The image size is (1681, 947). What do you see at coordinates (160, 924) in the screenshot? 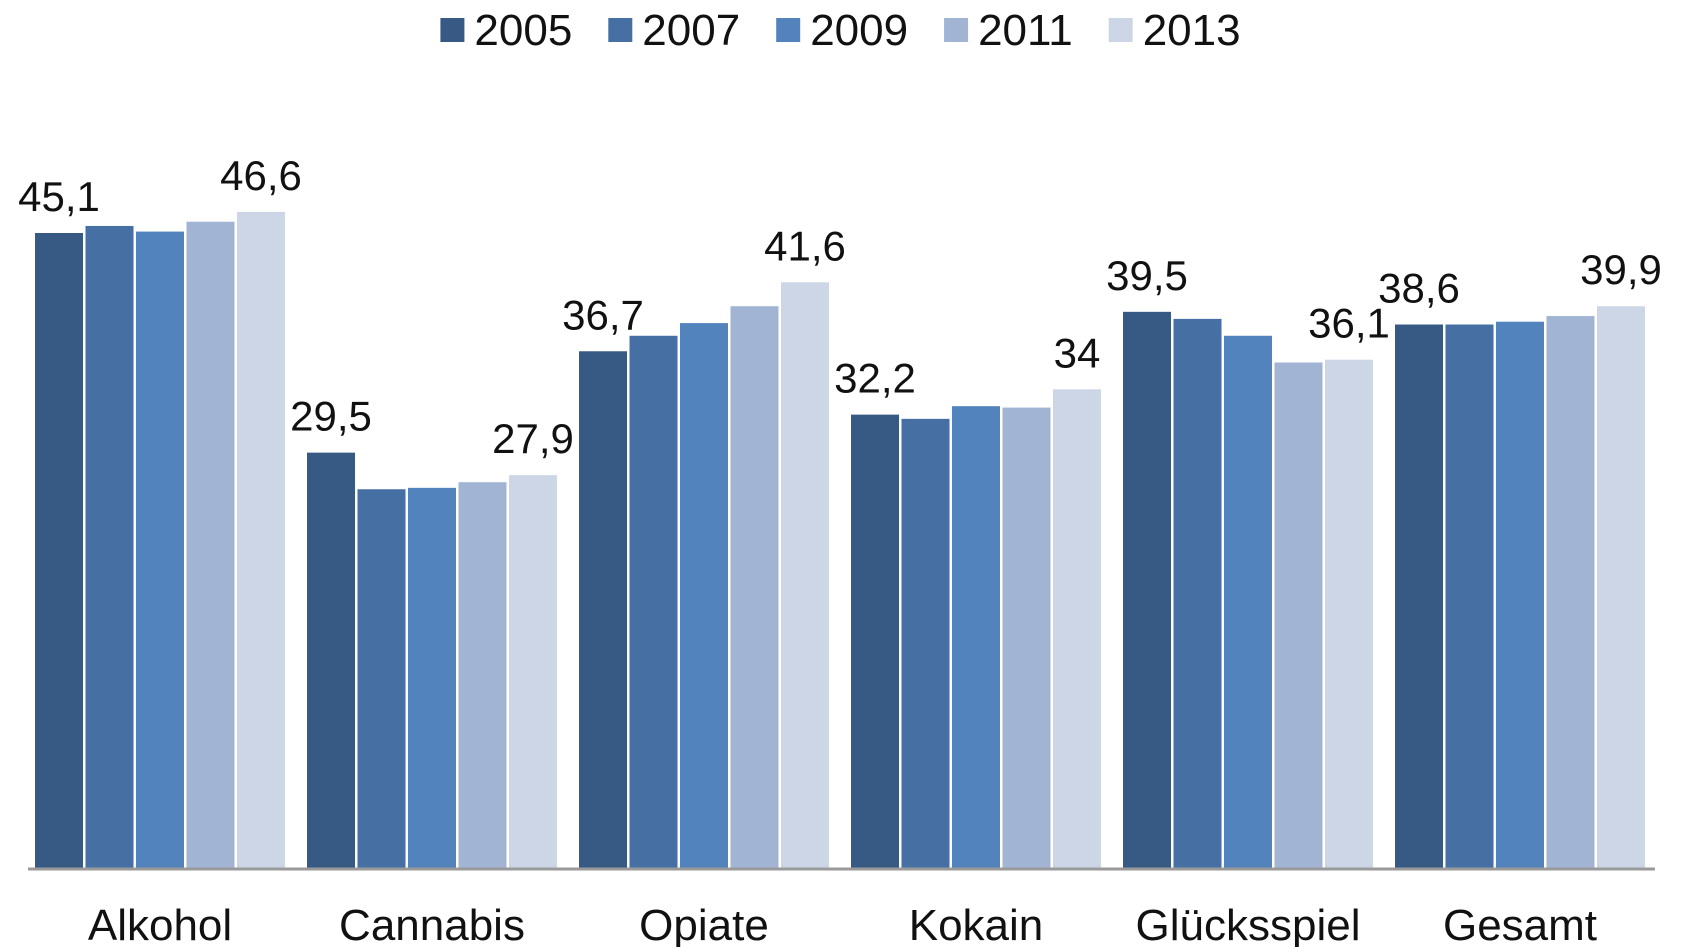
I see `category-label: Alkohol` at bounding box center [160, 924].